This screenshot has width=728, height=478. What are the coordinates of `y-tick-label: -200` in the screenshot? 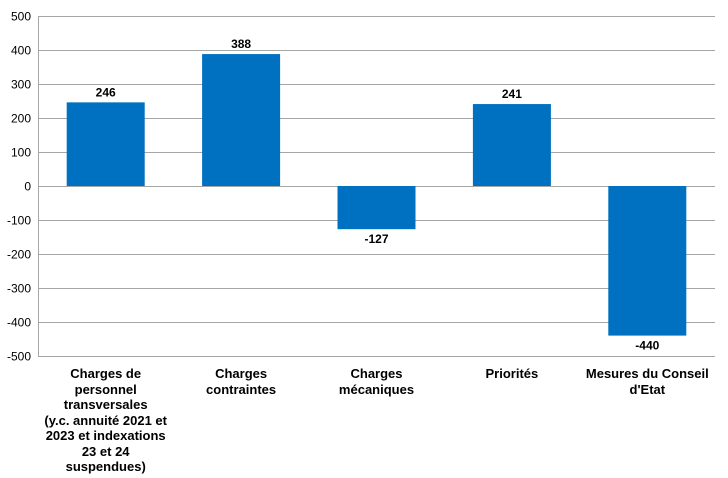 It's located at (19, 255).